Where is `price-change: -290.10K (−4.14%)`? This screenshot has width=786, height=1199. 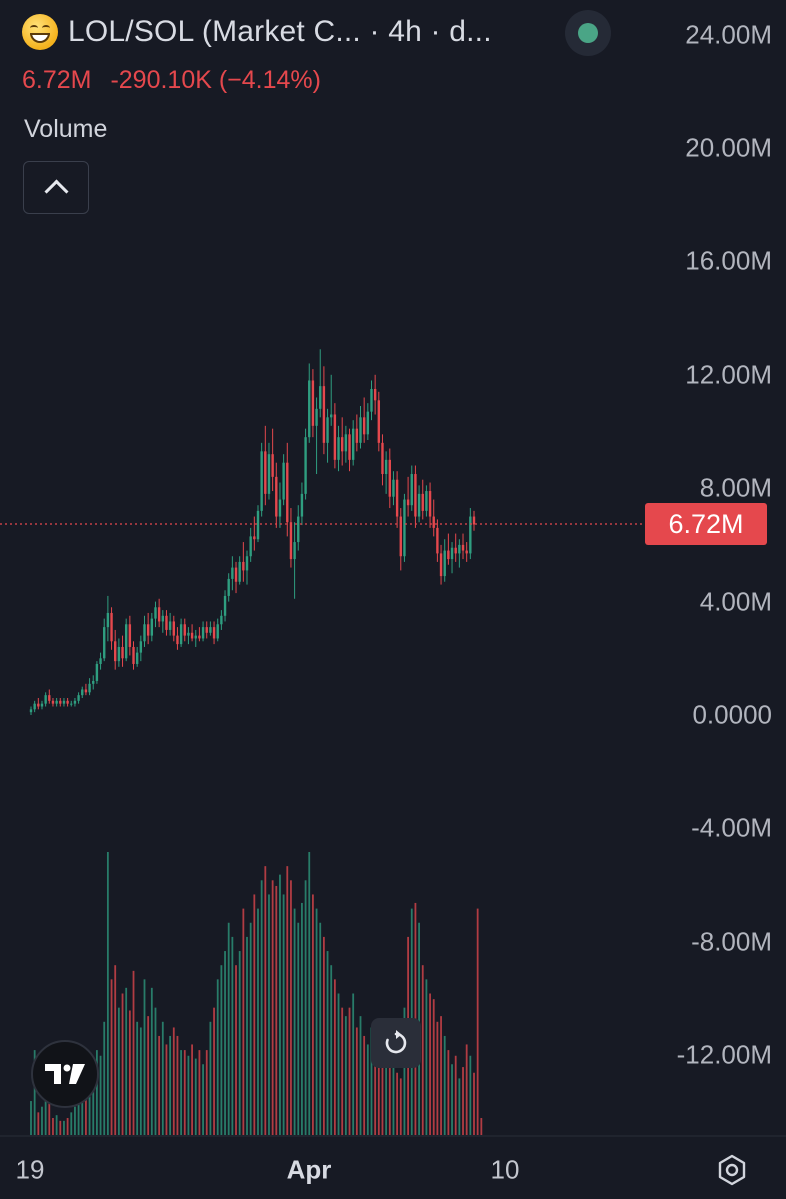
price-change: -290.10K (−4.14%) is located at coordinates (215, 80).